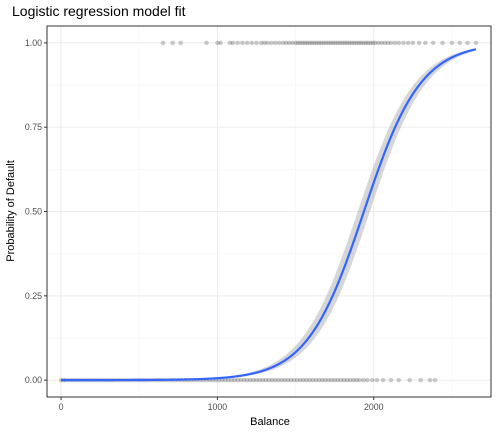 The height and width of the screenshot is (432, 504). I want to click on y-tick-label: 0.00, so click(33, 380).